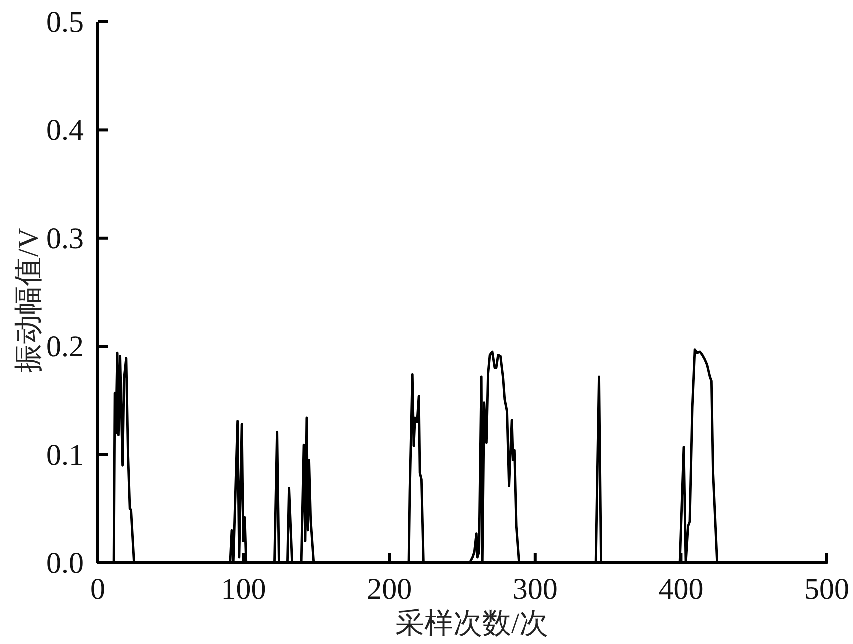 The height and width of the screenshot is (644, 853). Describe the element at coordinates (243, 589) in the screenshot. I see `x-tick-label: 100` at that location.